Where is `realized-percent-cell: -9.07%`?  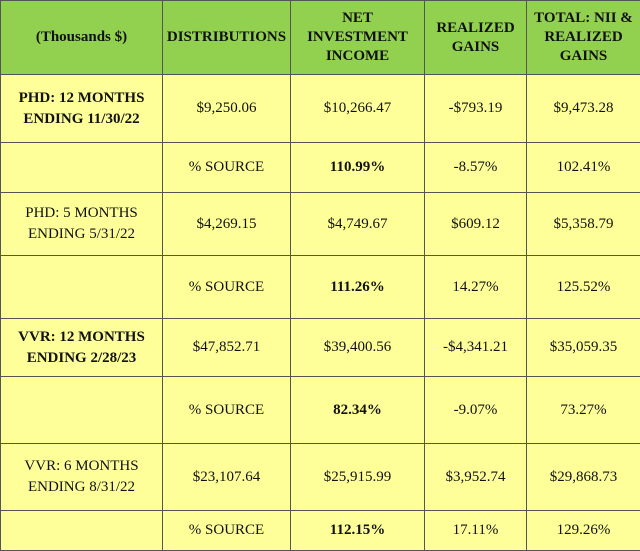 realized-percent-cell: -9.07% is located at coordinates (476, 410).